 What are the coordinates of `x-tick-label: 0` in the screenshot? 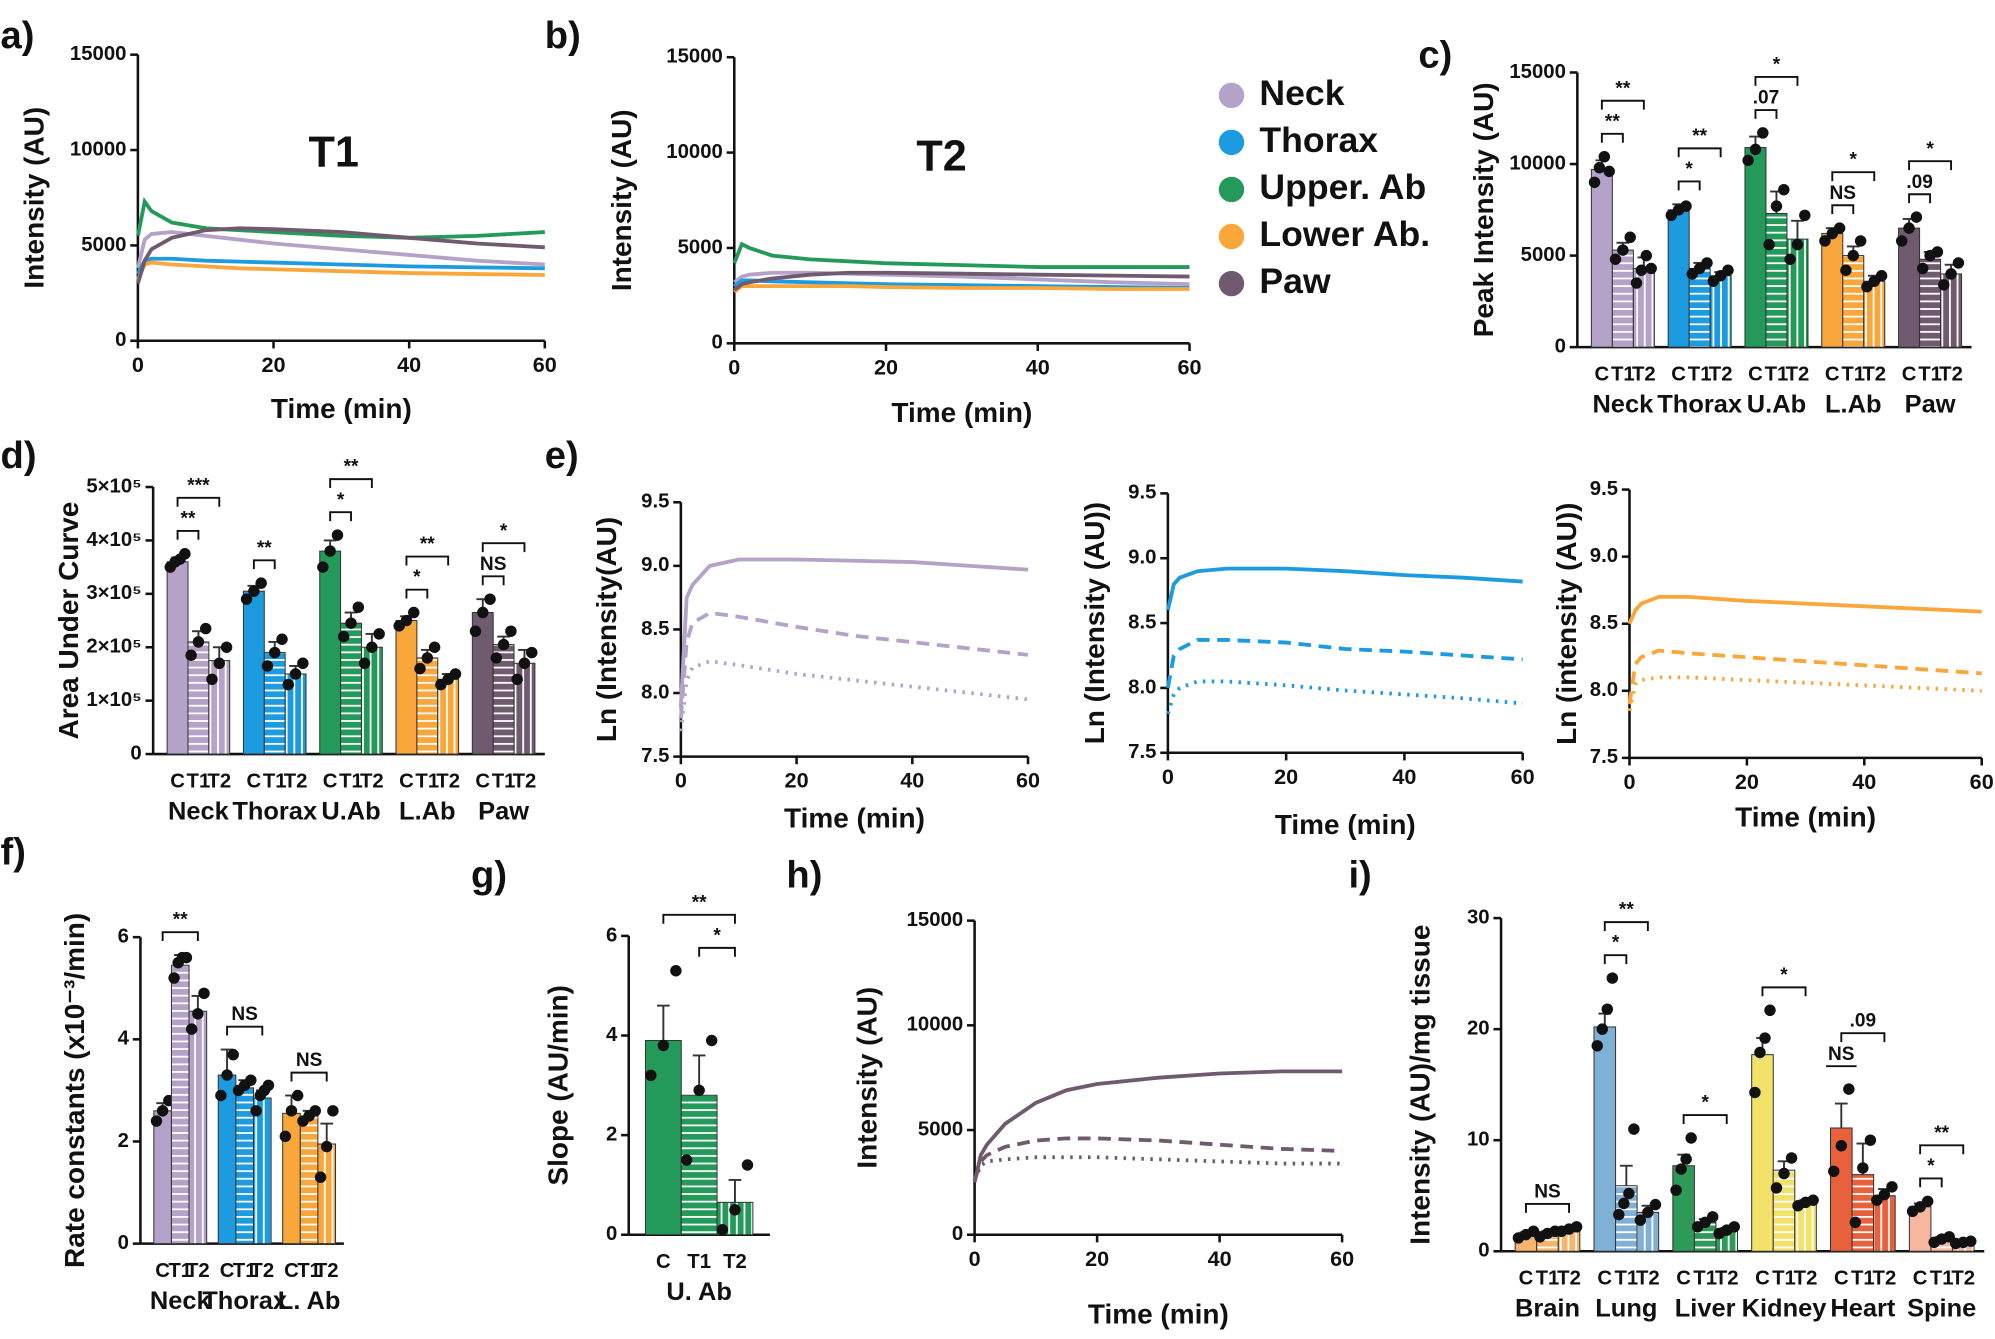 It's located at (1629, 781).